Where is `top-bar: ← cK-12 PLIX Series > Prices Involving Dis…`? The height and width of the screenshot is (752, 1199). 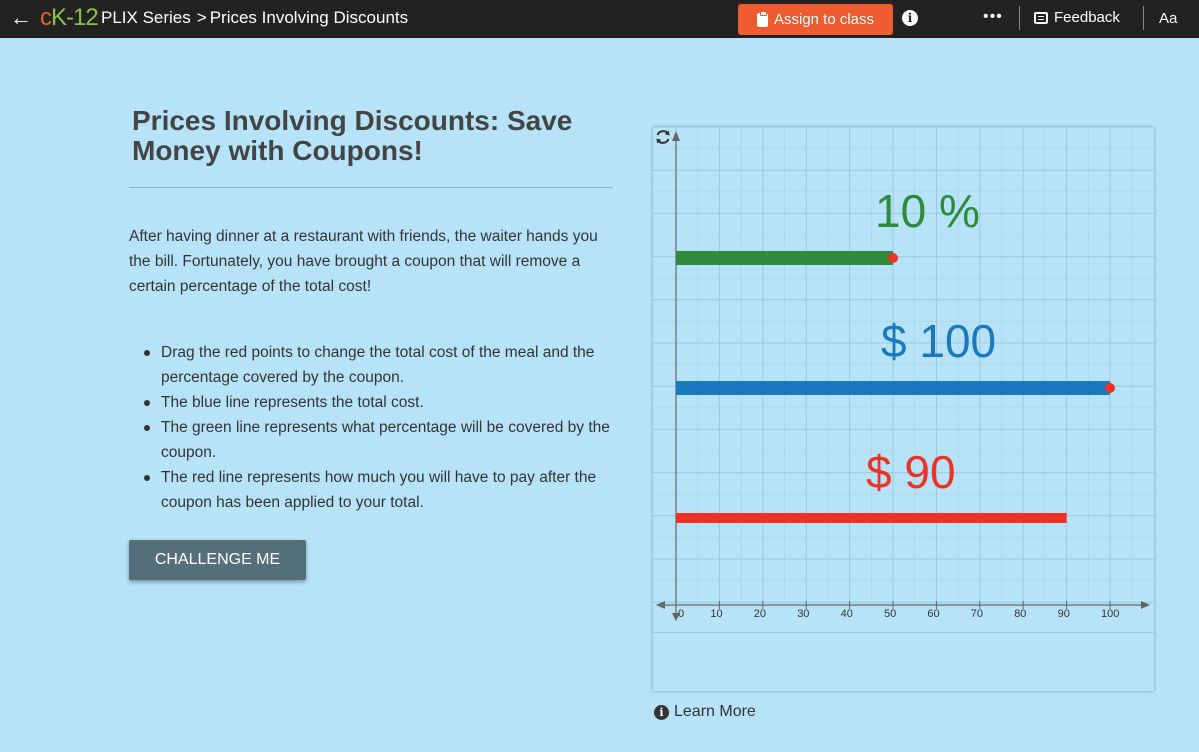
top-bar: ← cK-12 PLIX Series > Prices Involving Dis… is located at coordinates (599, 19).